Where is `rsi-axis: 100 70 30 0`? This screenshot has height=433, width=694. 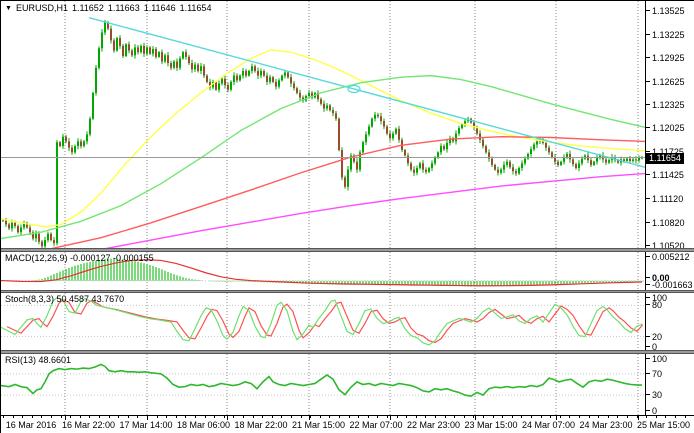 rsi-axis: 100 70 30 0 is located at coordinates (669, 385).